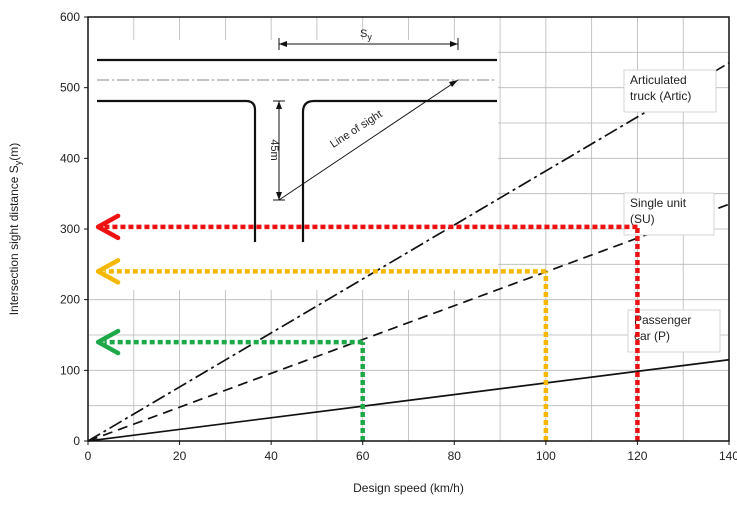 The height and width of the screenshot is (505, 737). What do you see at coordinates (279, 105) in the screenshot?
I see `depth-arrow-top` at bounding box center [279, 105].